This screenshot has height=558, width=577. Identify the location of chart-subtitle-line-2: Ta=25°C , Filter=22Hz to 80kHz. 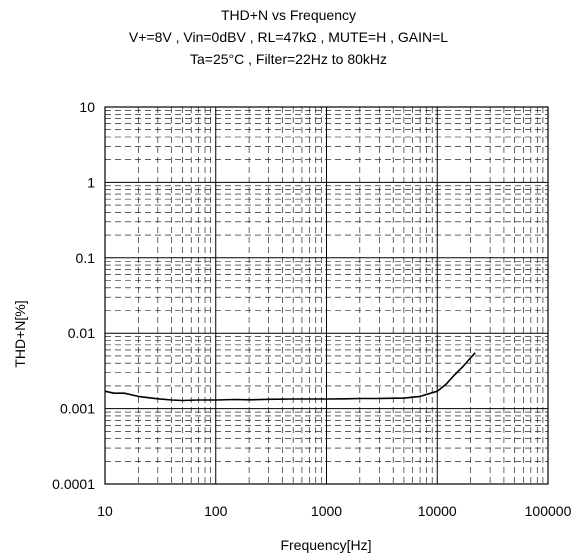
(288, 59).